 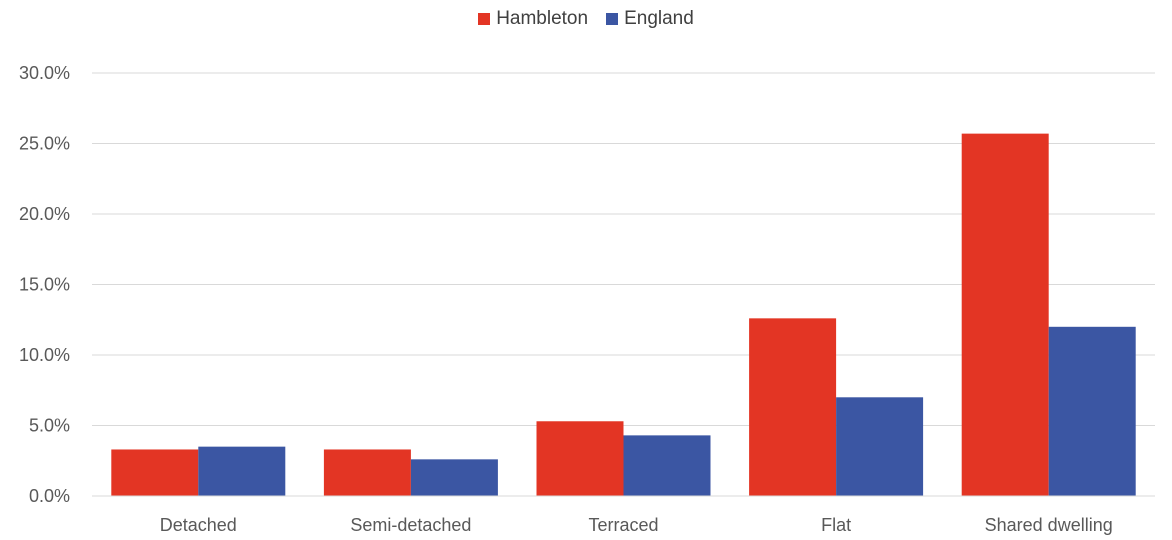 I want to click on legend-label-hambleton: Hambleton, so click(x=542, y=18).